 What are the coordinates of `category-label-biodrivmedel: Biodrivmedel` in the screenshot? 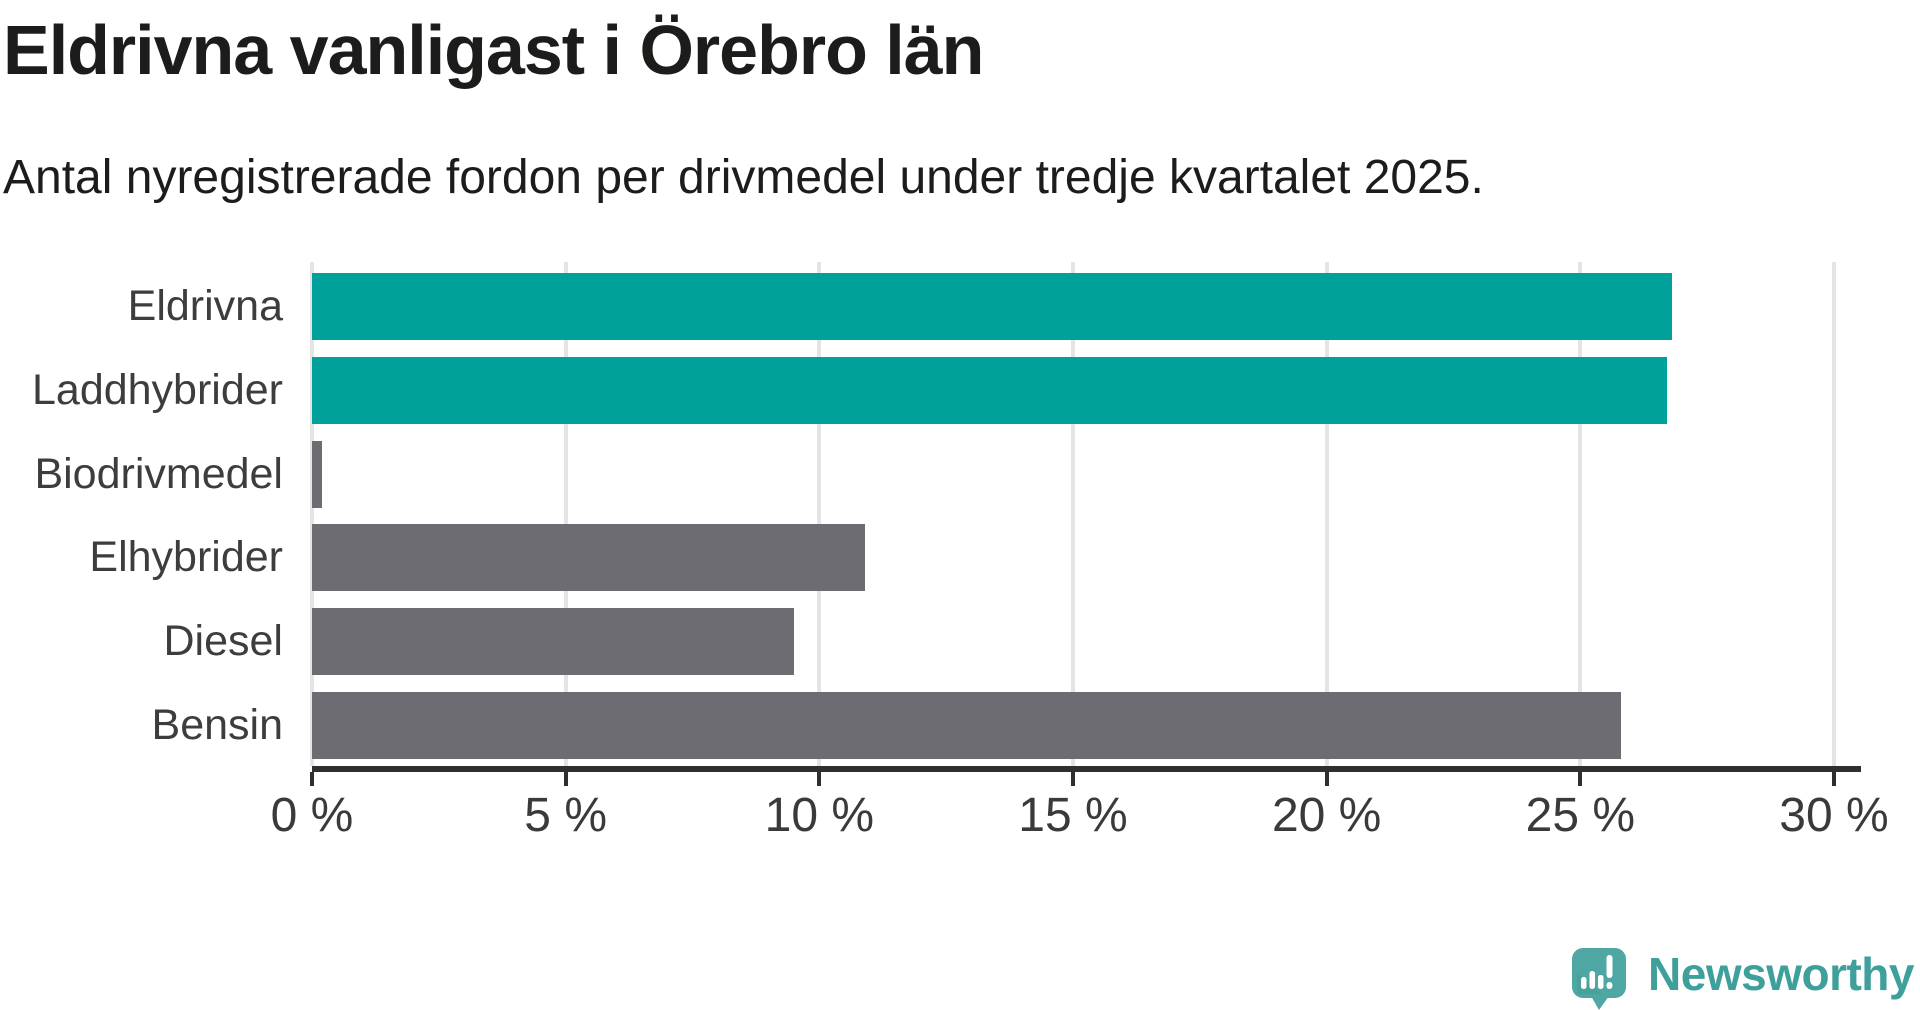 It's located at (158, 473).